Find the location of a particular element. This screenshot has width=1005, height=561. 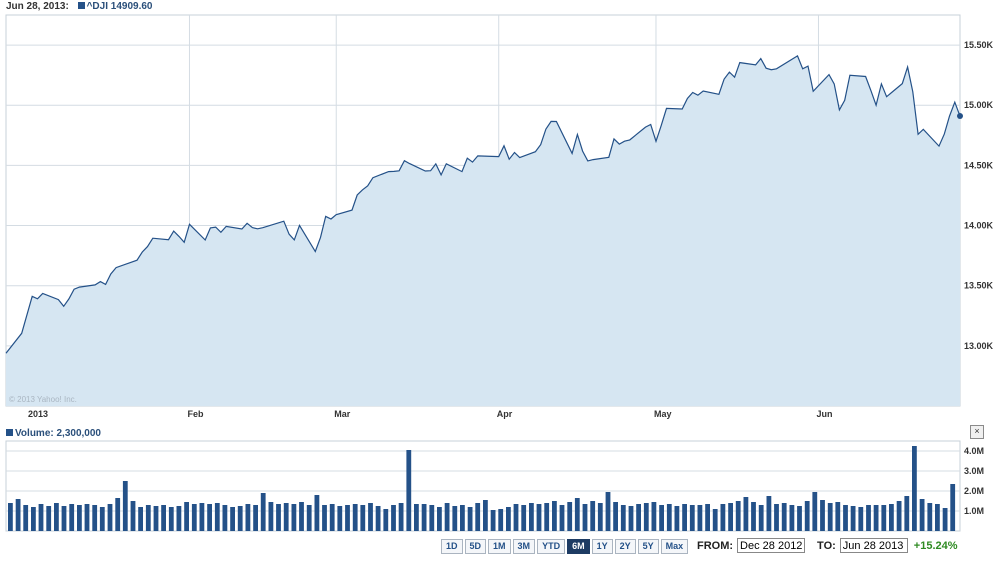

last-price-marker is located at coordinates (960, 116).